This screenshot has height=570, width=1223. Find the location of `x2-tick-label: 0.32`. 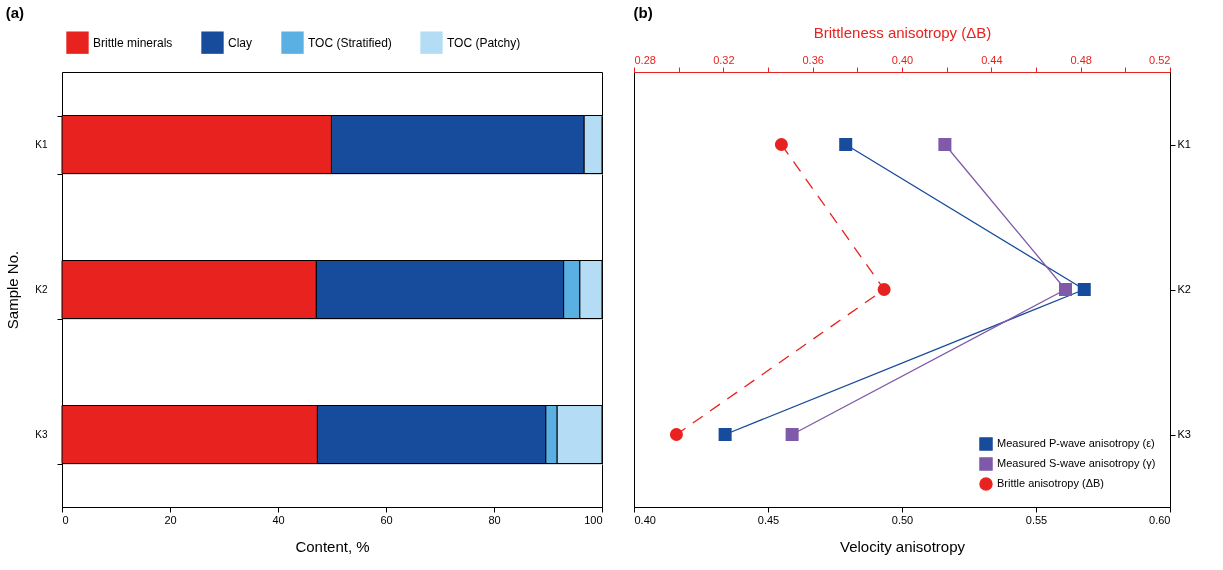

x2-tick-label: 0.32 is located at coordinates (724, 59).